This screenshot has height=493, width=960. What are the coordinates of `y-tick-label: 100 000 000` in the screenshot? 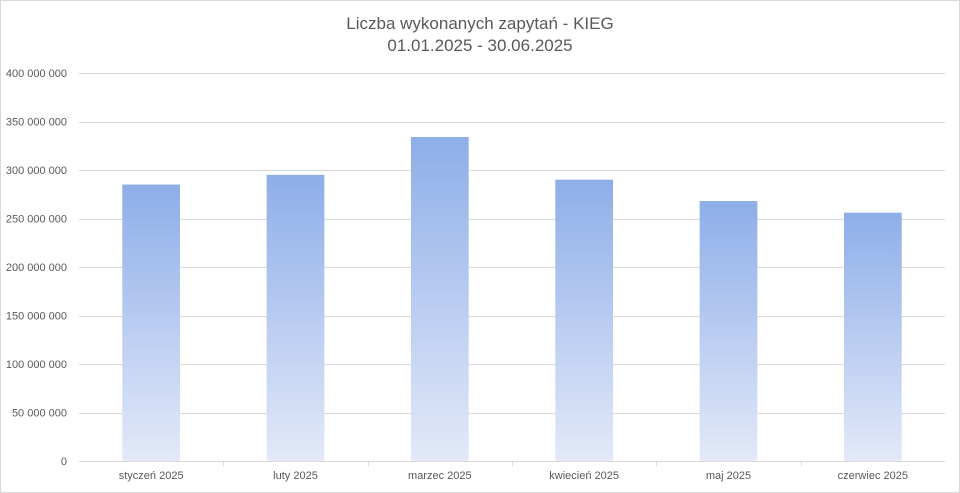 It's located at (36, 365).